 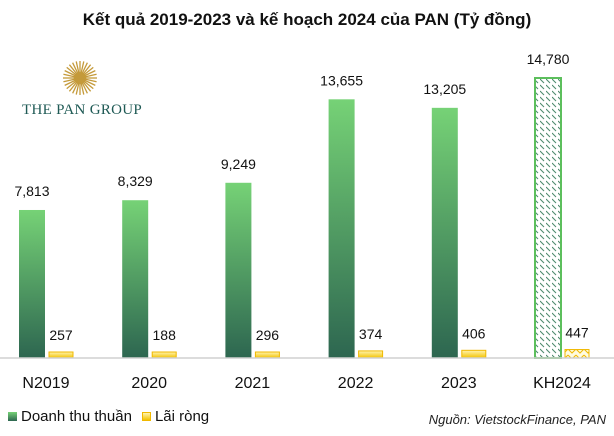 I want to click on revenue-label-2021: 9,249, so click(x=238, y=164).